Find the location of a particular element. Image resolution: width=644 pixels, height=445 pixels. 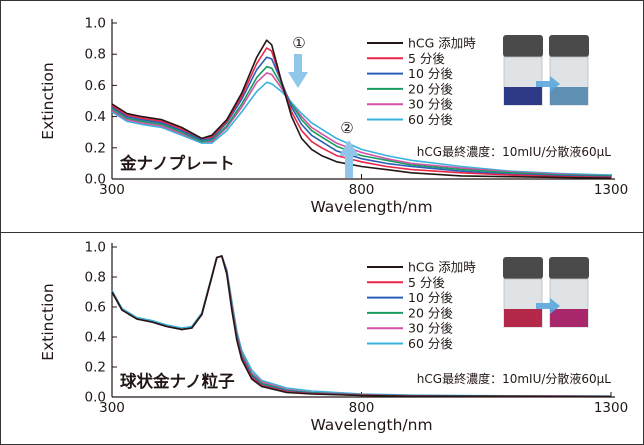

increase-arrow-icon is located at coordinates (349, 159).